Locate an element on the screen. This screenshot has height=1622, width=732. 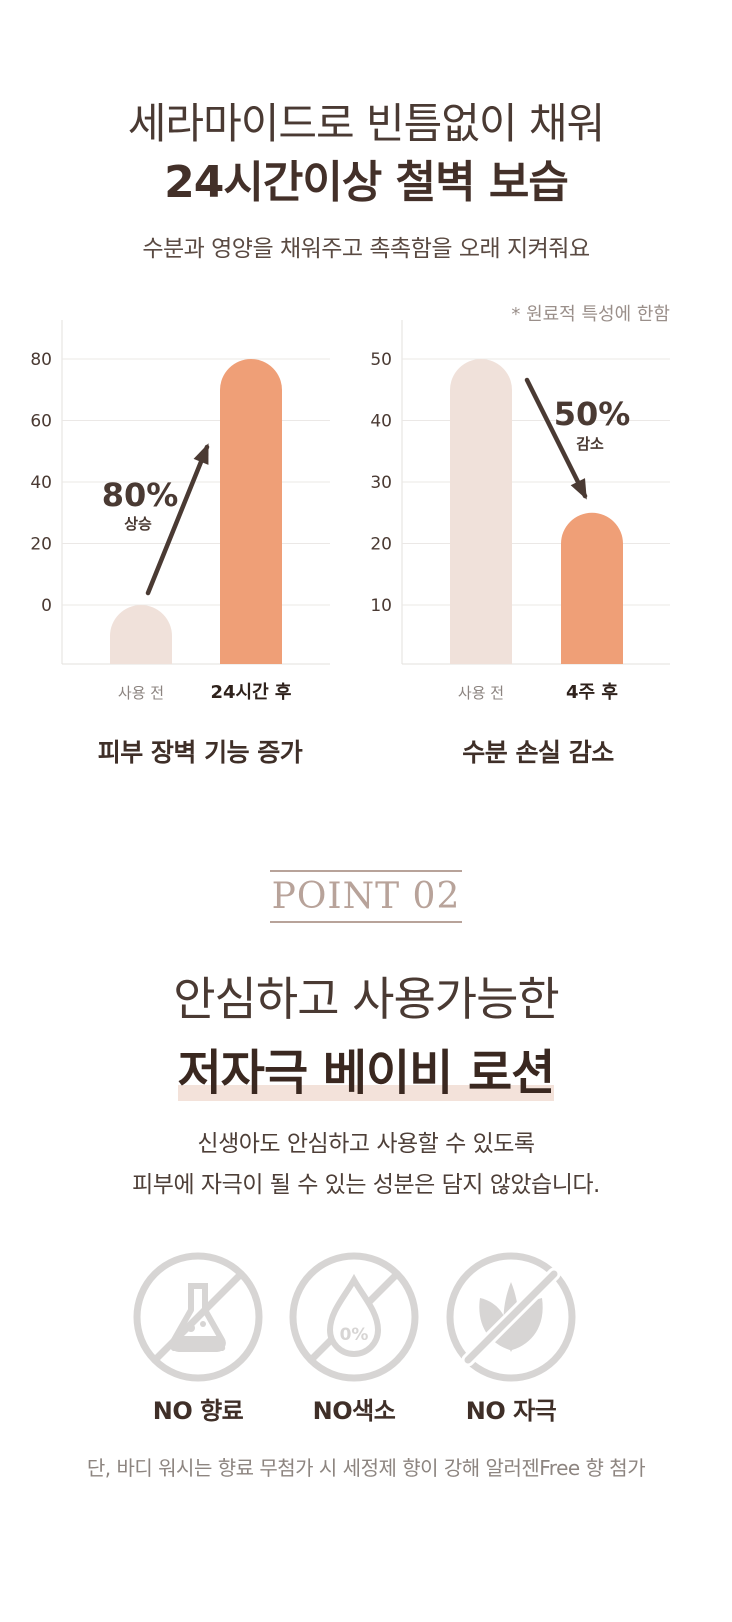
chart-caption-moisture: 수분 손실 감소 is located at coordinates (538, 752).